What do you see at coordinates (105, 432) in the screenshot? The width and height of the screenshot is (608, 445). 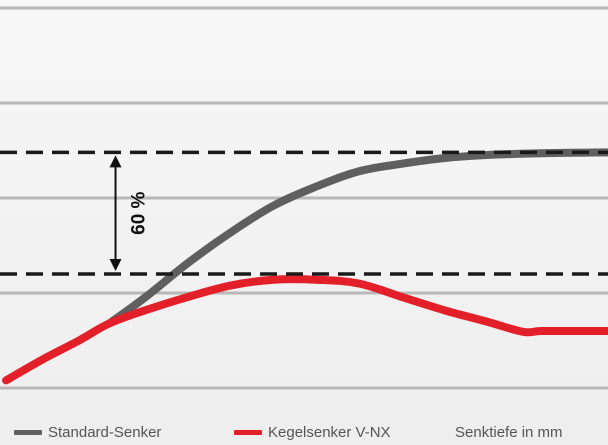 I see `legend-label-standard: Standard-Senker` at bounding box center [105, 432].